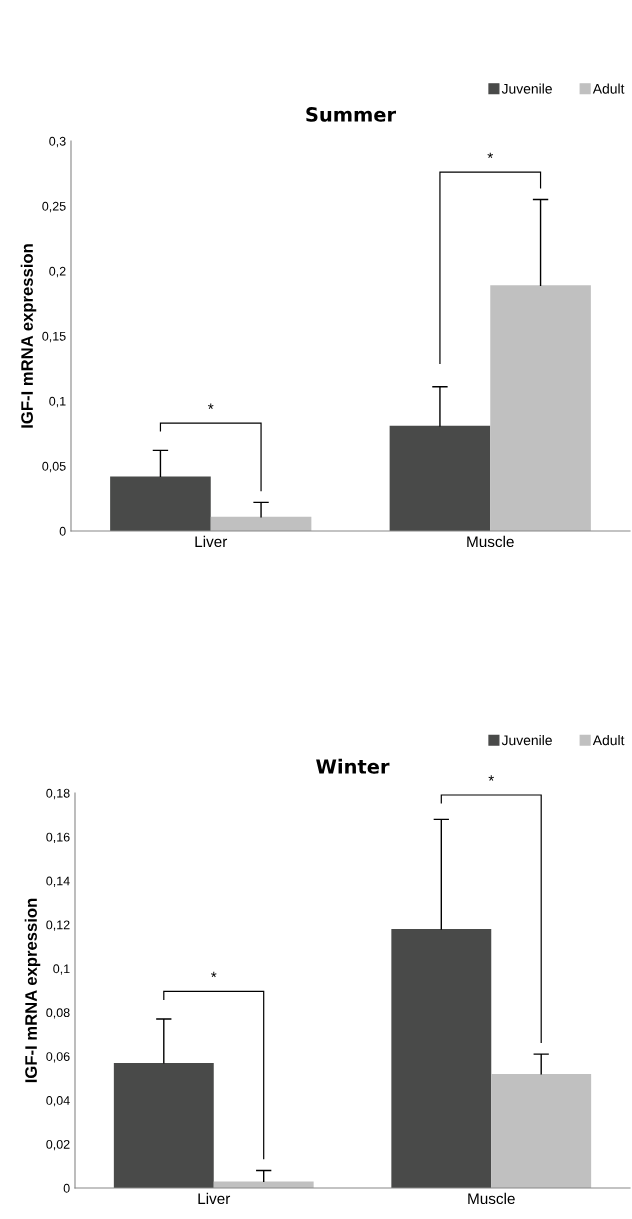  Describe the element at coordinates (54, 337) in the screenshot. I see `y-tick-label: 0,15` at that location.